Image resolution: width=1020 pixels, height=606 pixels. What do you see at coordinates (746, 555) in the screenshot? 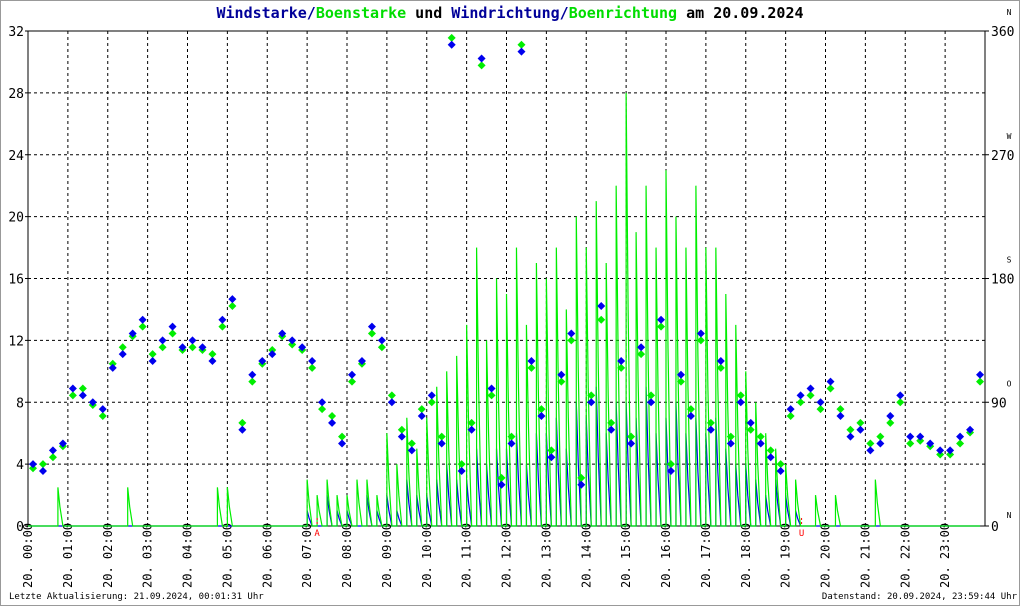
I see `x-tick-label: 20. 18:00` at bounding box center [746, 555].